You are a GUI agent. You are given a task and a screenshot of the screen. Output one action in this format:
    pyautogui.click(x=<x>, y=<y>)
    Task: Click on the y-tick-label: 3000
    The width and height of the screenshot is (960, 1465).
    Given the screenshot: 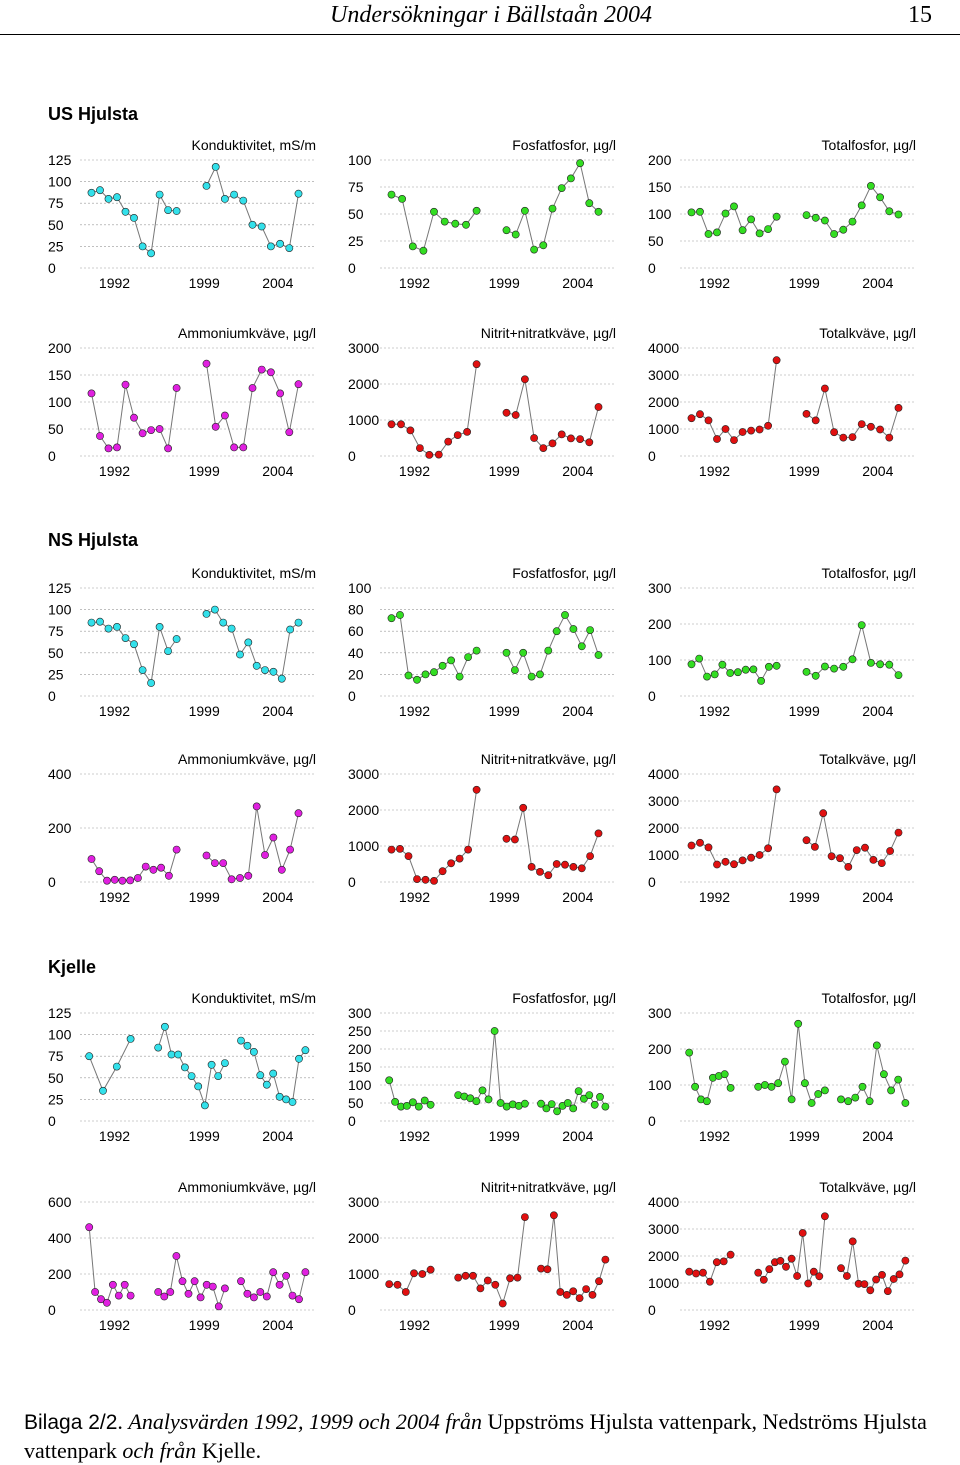 What is the action you would take?
    pyautogui.click(x=363, y=774)
    